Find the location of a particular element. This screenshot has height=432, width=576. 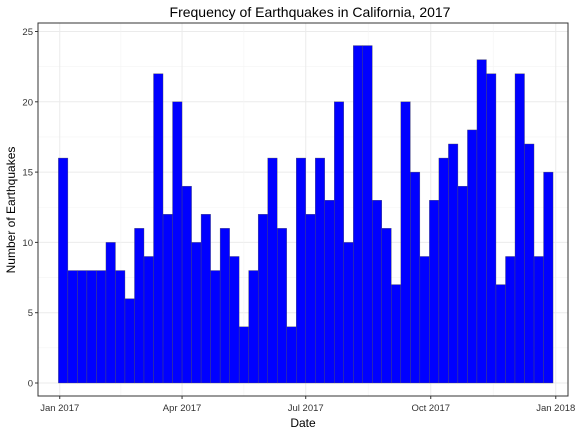

x-axis: Jan 2017 Apr 2017 Jul 2017 Oct 2017 Jan 2018 is located at coordinates (307, 405).